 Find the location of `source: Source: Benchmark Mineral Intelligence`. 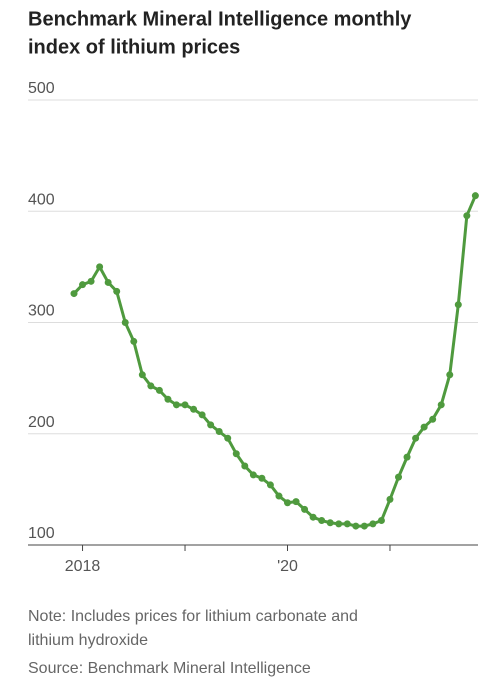

source: Source: Benchmark Mineral Intelligence is located at coordinates (169, 668).